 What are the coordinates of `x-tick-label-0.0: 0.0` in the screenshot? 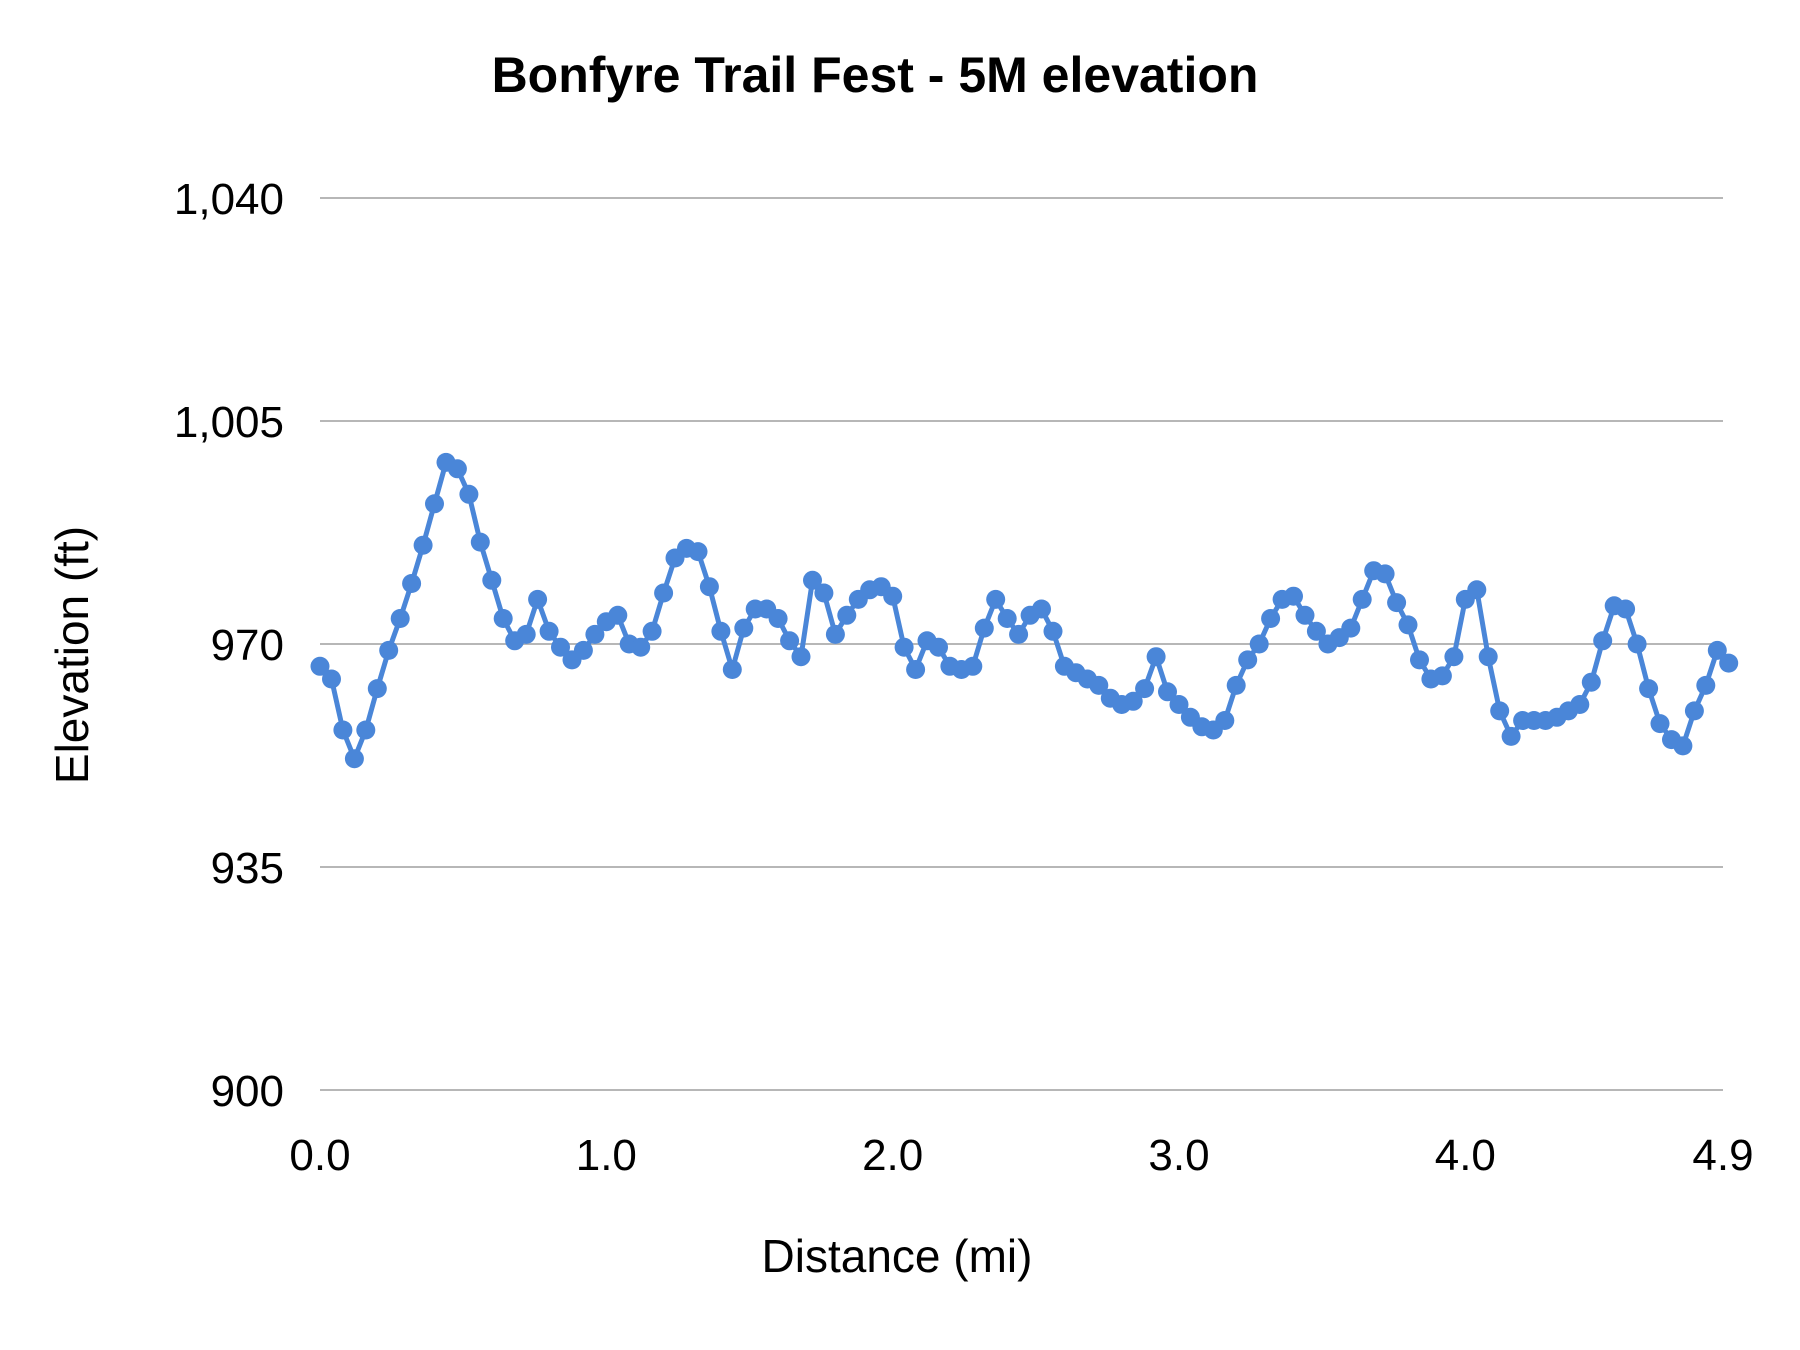 It's located at (319, 1155).